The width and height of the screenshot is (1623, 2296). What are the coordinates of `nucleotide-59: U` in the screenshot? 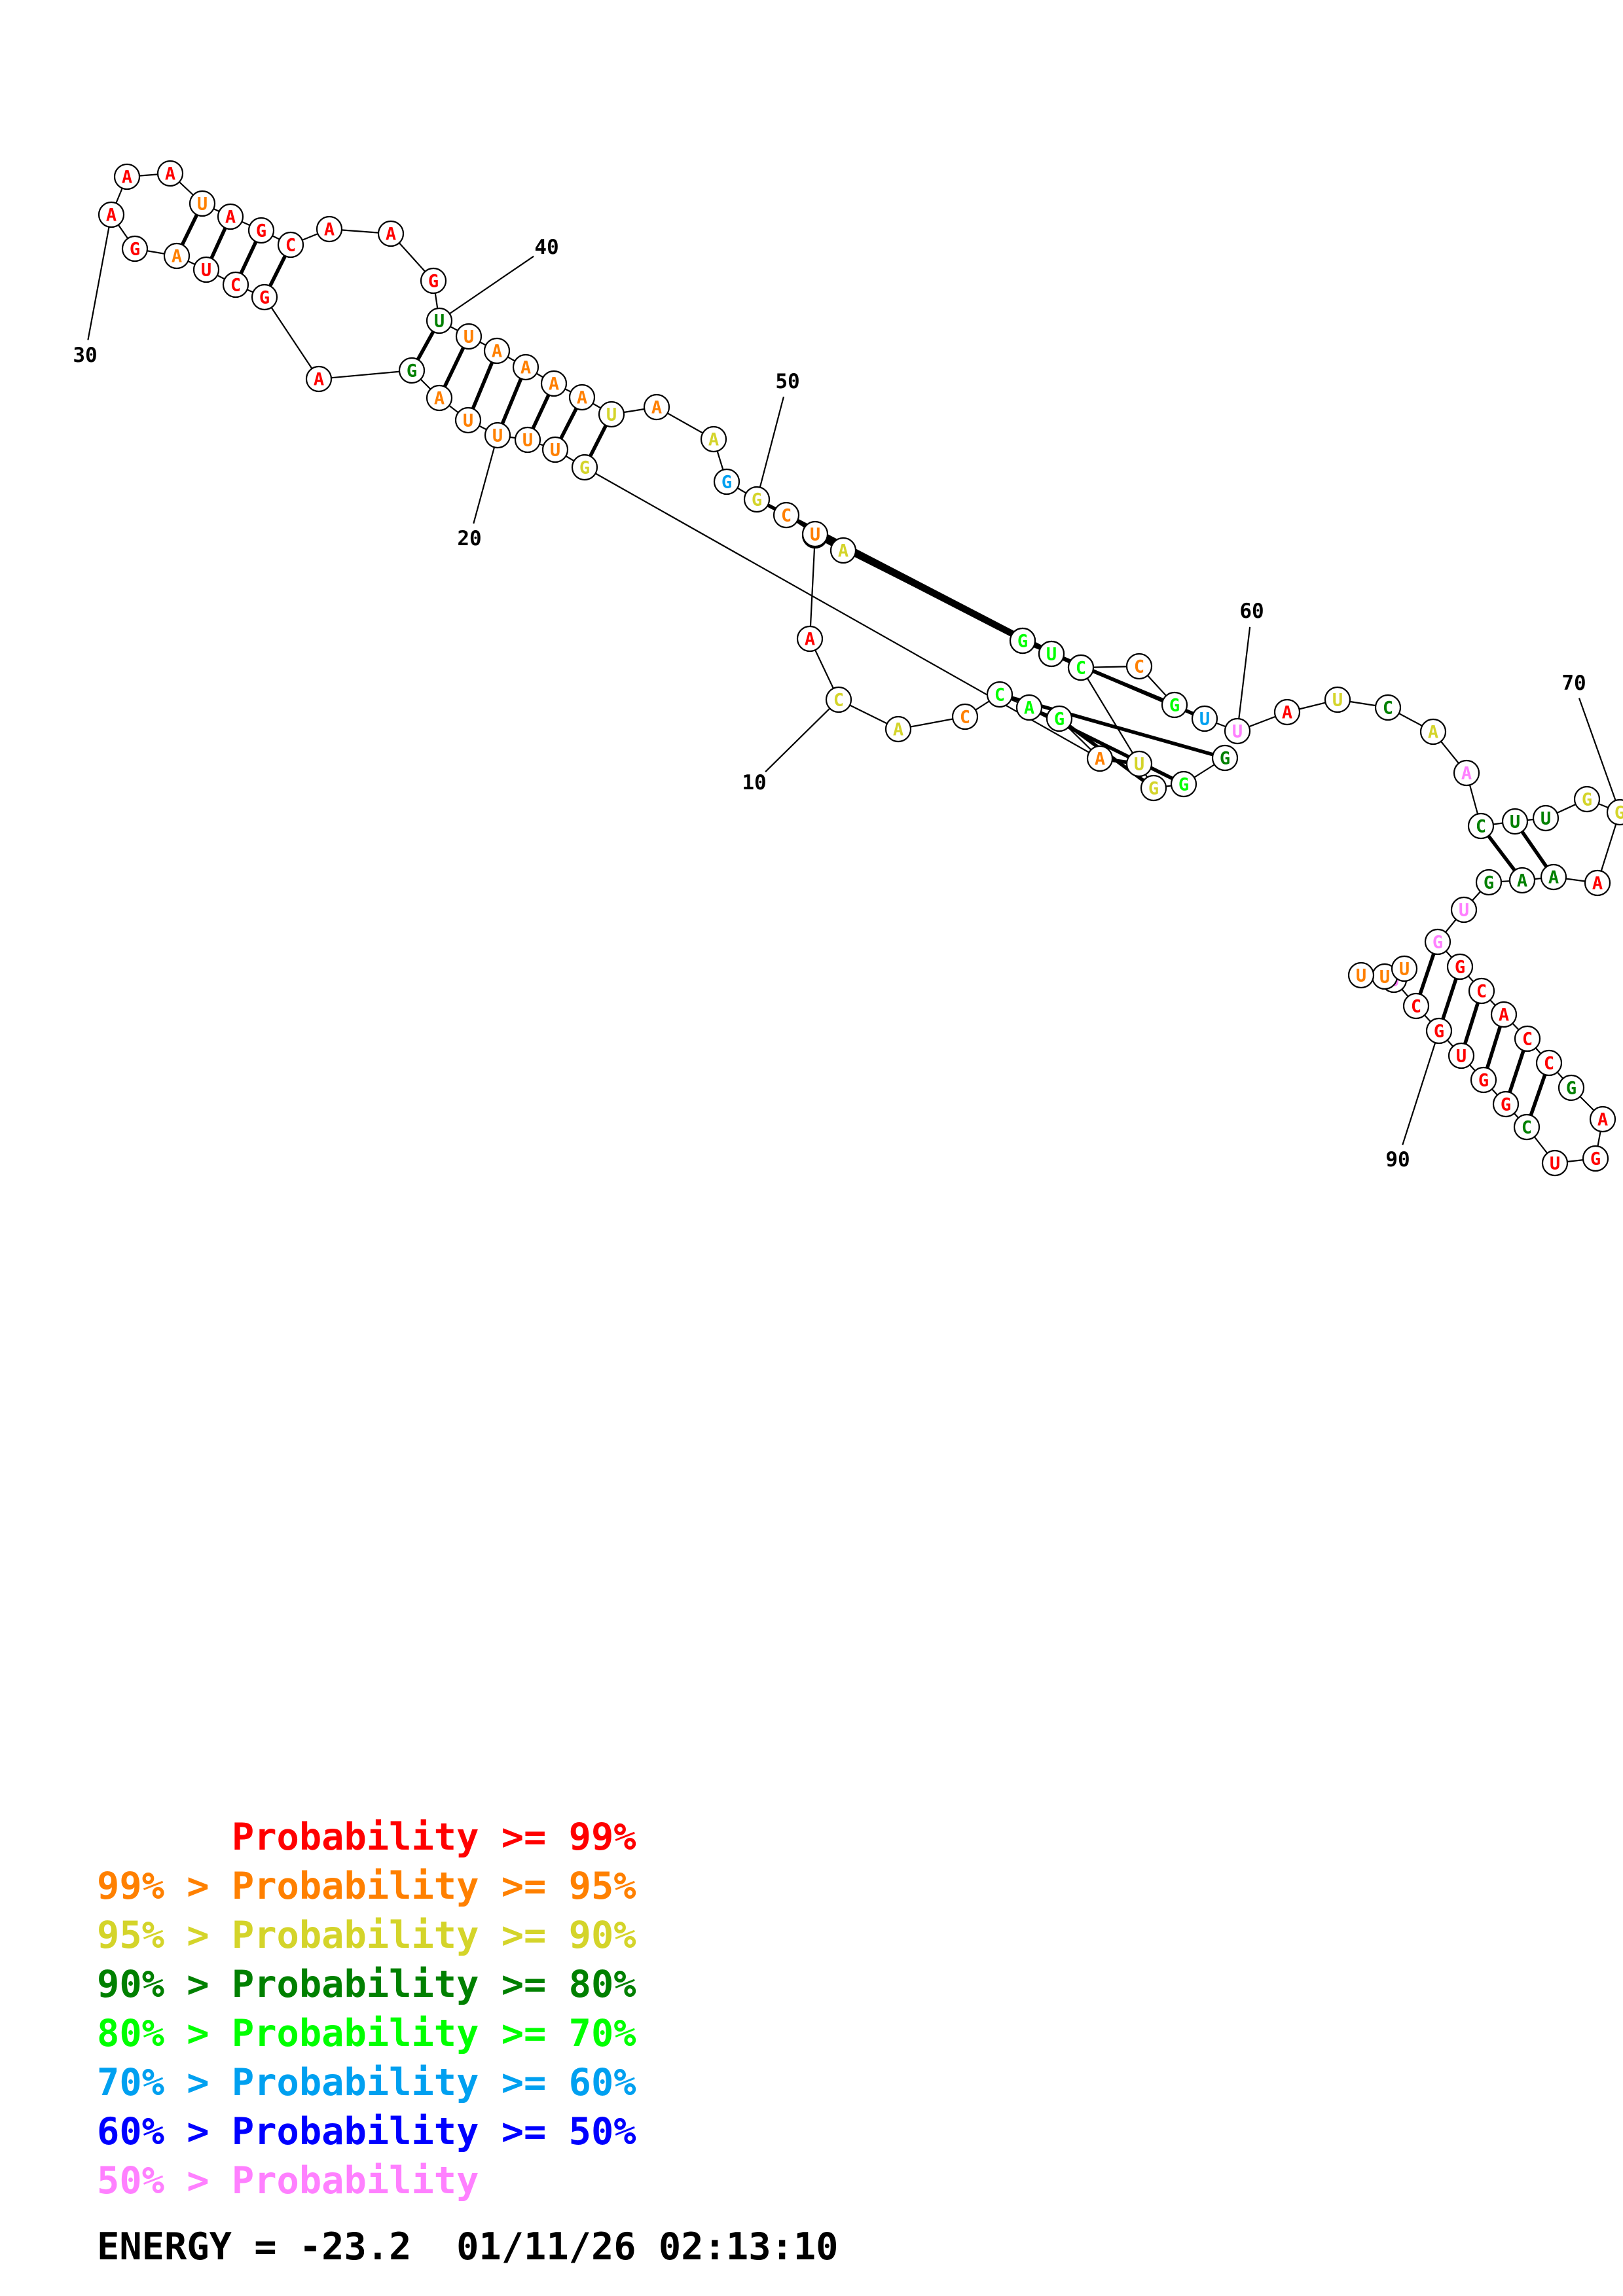 It's located at (1204, 719).